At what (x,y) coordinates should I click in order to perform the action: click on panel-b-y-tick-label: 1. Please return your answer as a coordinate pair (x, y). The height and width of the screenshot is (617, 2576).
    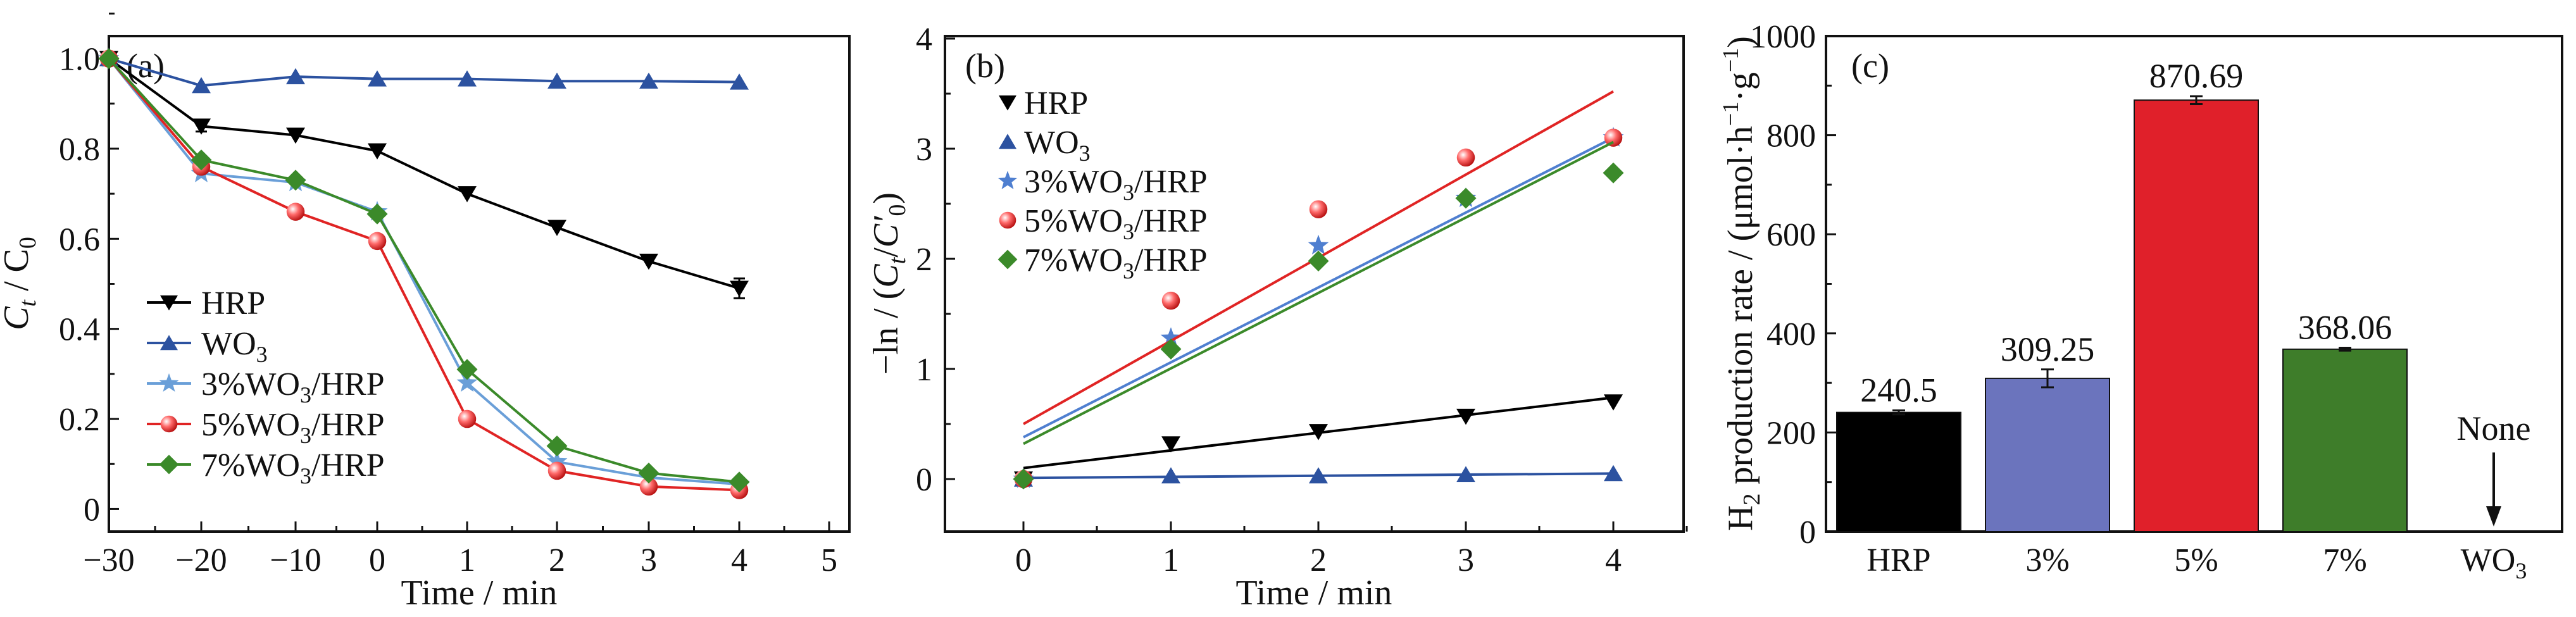
    Looking at the image, I should click on (924, 370).